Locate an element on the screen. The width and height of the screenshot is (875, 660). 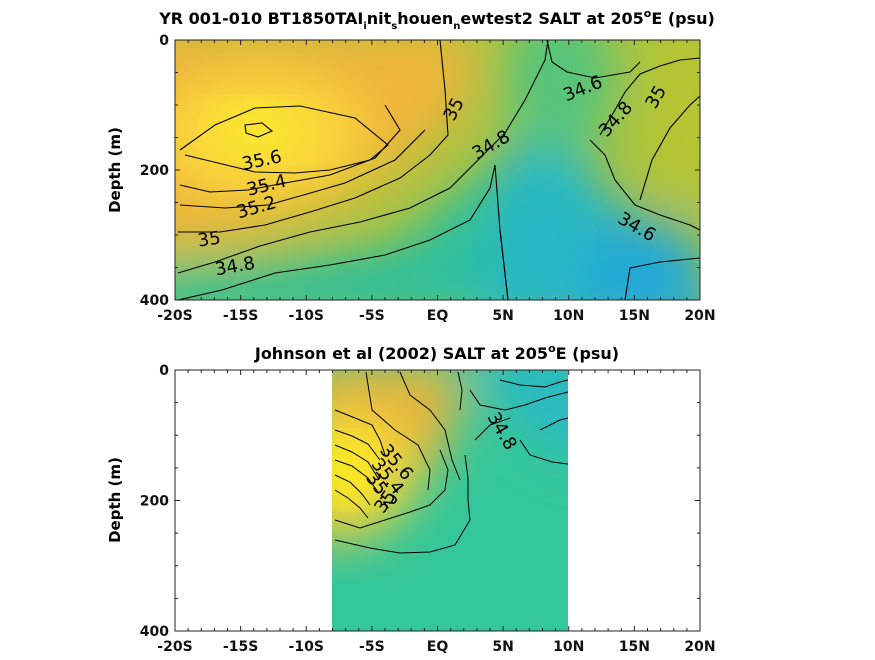
observation-chart-title: Johnson et al (2002) SALT at 205oE (psu) is located at coordinates (436, 352).